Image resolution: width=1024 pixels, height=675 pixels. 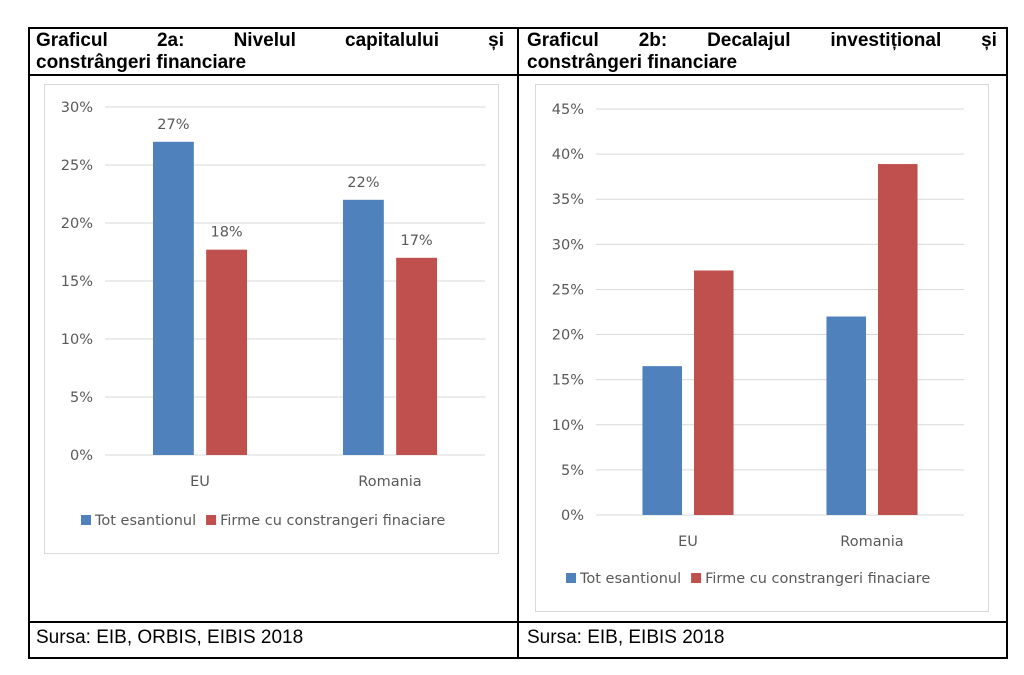 What do you see at coordinates (653, 40) in the screenshot?
I see `title-word: 2b:` at bounding box center [653, 40].